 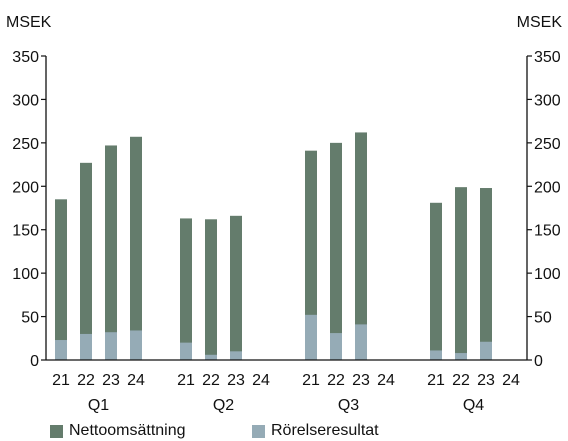 What do you see at coordinates (547, 144) in the screenshot?
I see `y-tick-label-right: 250` at bounding box center [547, 144].